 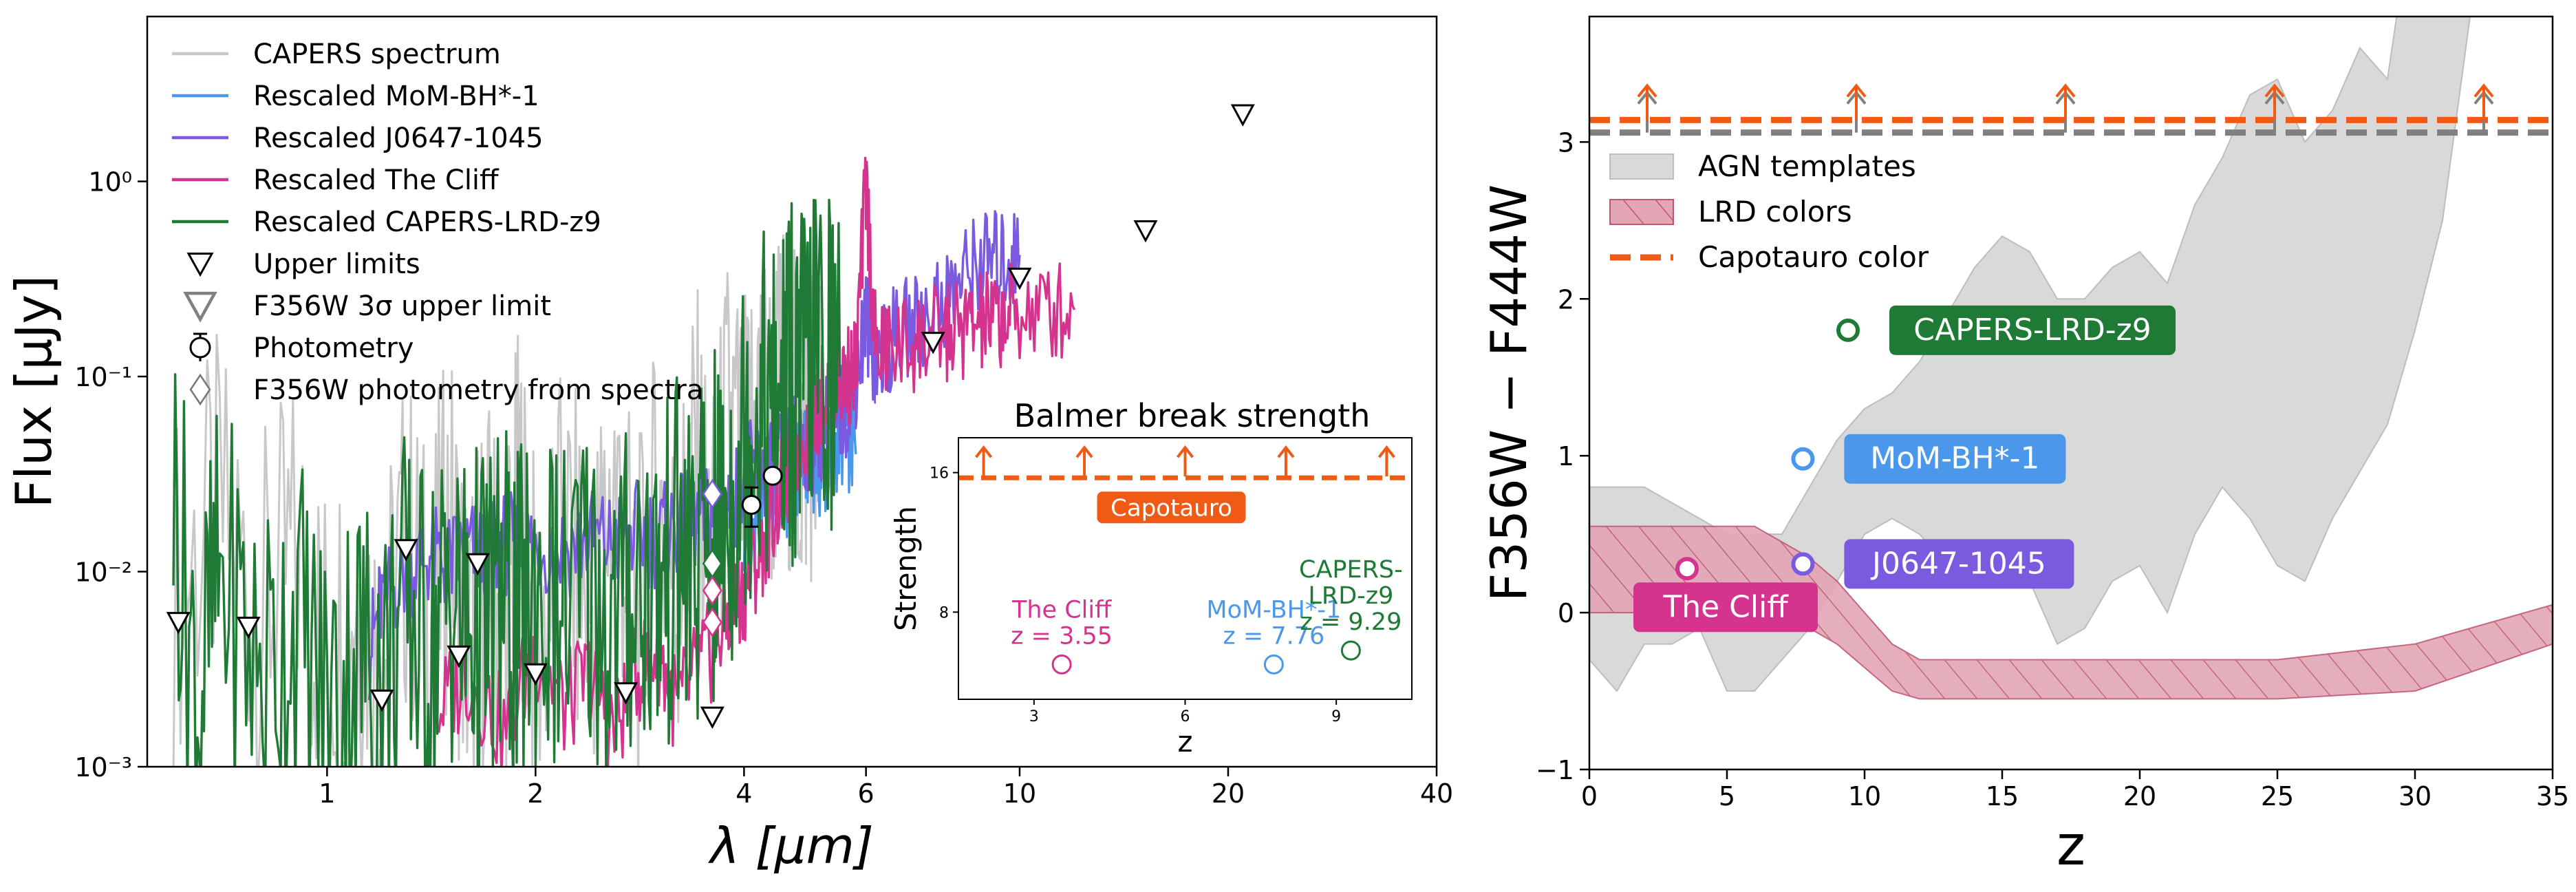 What do you see at coordinates (1273, 610) in the screenshot?
I see `inset-point-label-1-0: MoM-BH*-1` at bounding box center [1273, 610].